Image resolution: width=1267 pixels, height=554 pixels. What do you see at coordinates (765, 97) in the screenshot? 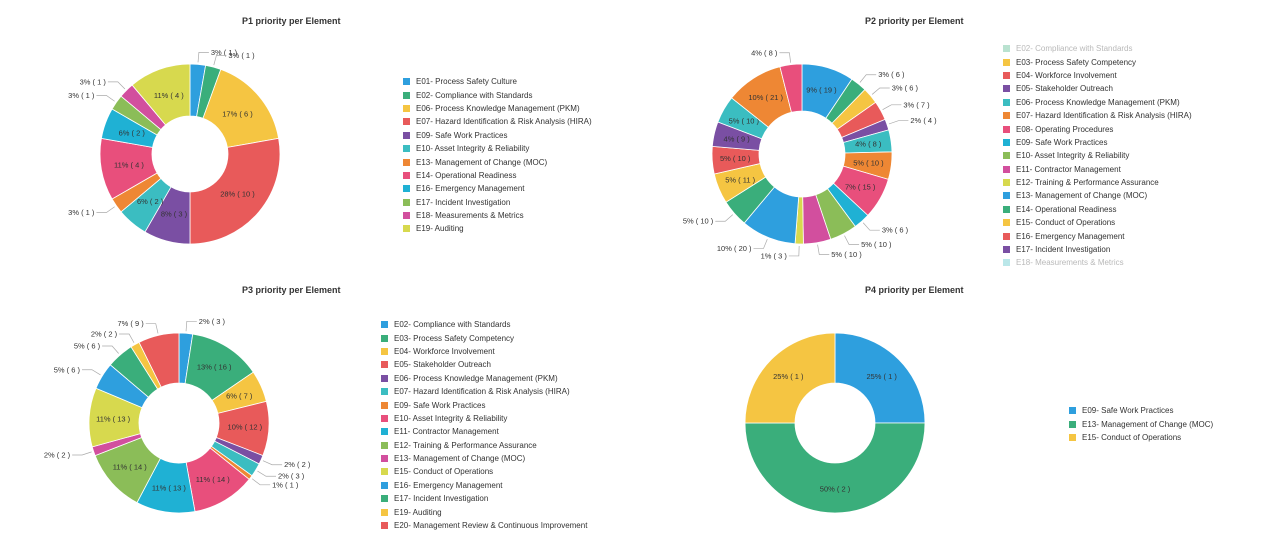
I see `data-label-e19: 10% ( 21 )` at bounding box center [765, 97].